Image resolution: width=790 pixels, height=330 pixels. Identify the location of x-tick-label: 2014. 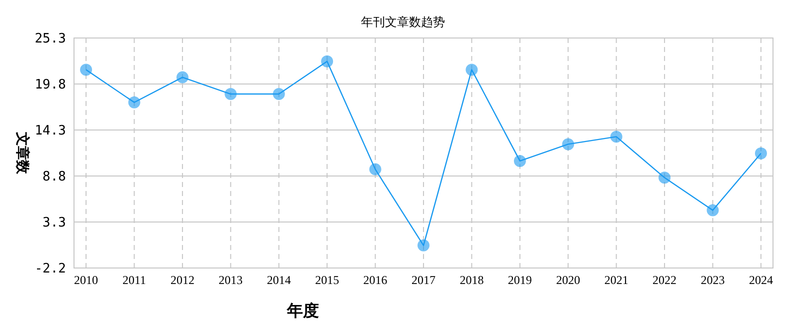
(278, 280).